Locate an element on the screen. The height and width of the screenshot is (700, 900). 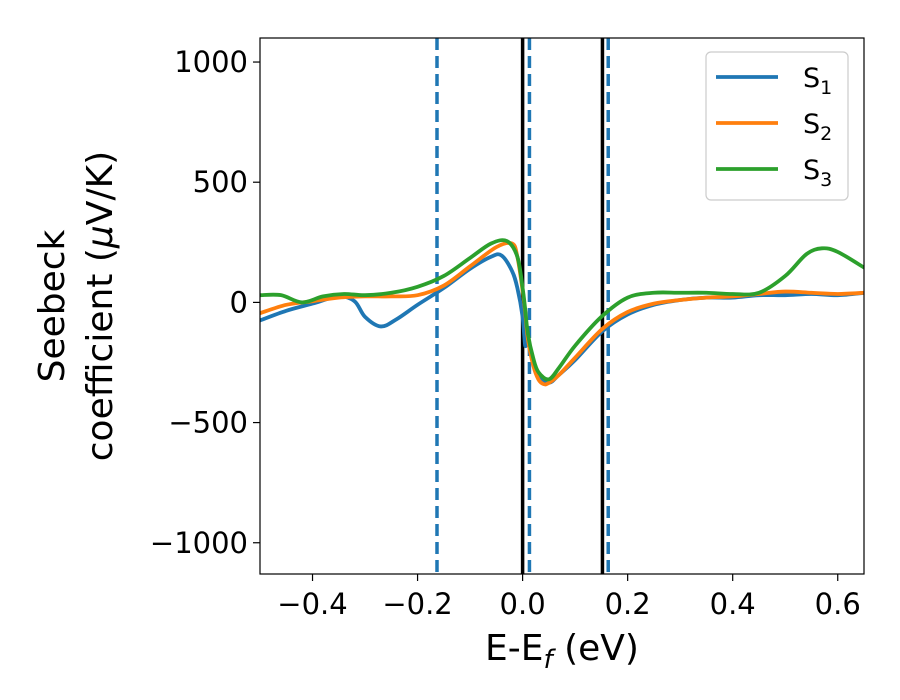
legend-label-s2: S2 is located at coordinates (817, 127).